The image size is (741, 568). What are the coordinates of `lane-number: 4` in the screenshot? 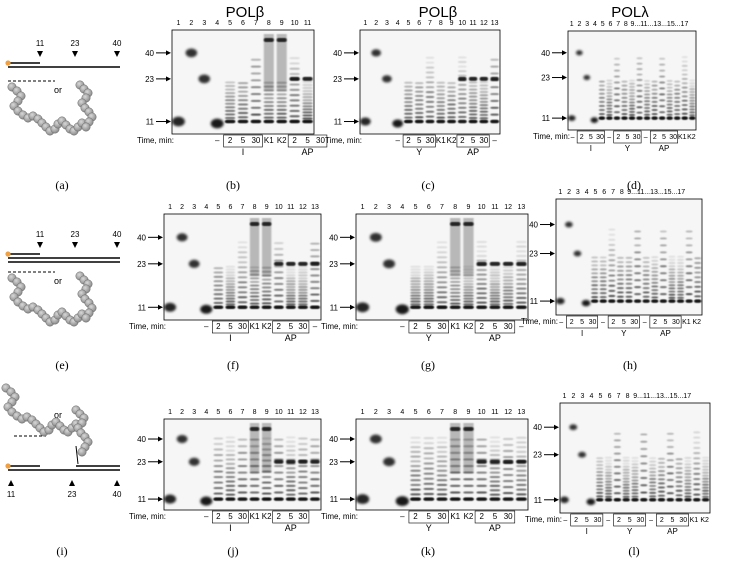 It's located at (595, 24).